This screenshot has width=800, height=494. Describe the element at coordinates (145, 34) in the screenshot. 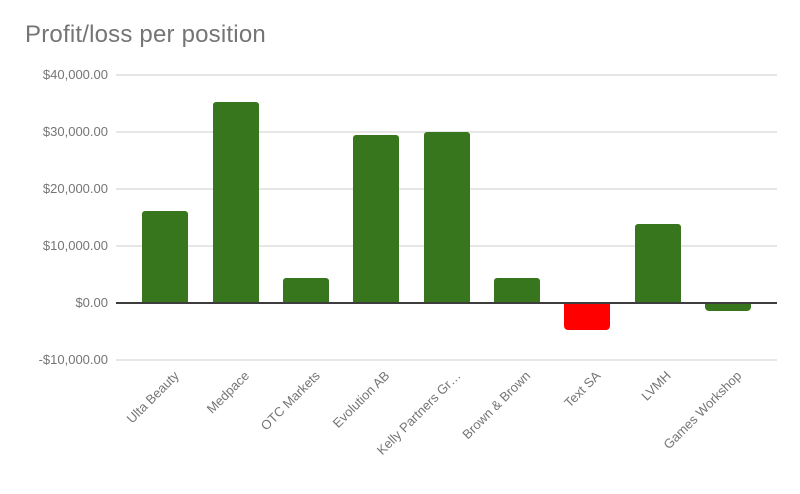

I see `chart-title: Profit/loss per position` at that location.